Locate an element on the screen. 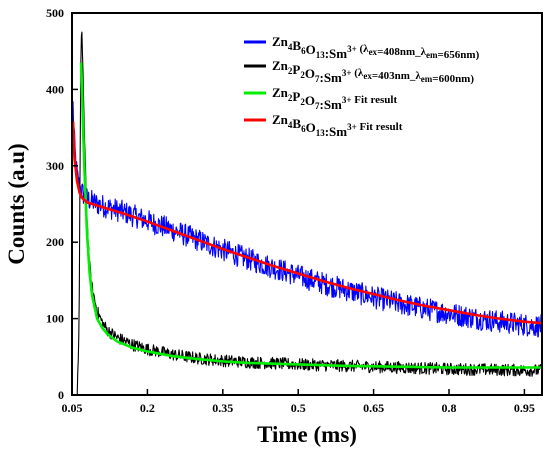  x-tick-label: 0.35 is located at coordinates (222, 408).